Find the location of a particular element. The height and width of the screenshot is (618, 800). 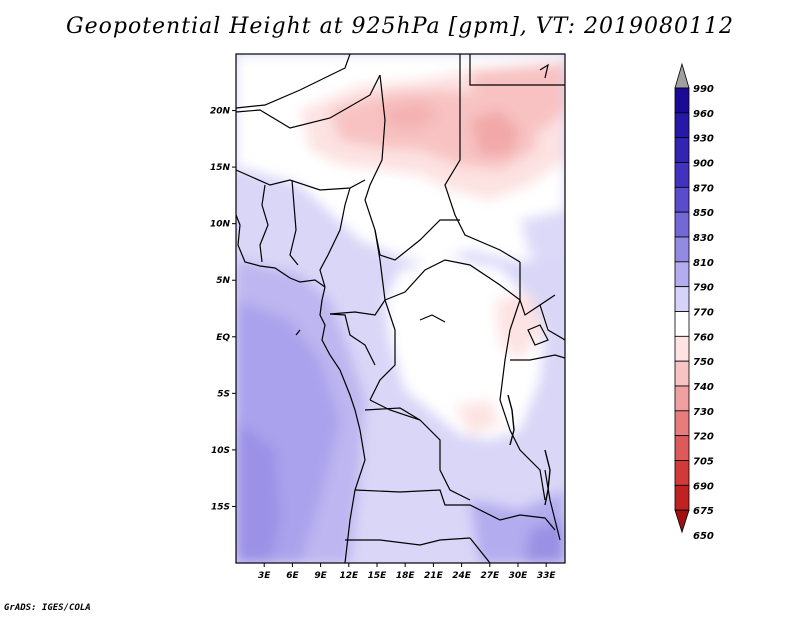

grads-credit: GrADS: IGES/COLA is located at coordinates (47, 608).